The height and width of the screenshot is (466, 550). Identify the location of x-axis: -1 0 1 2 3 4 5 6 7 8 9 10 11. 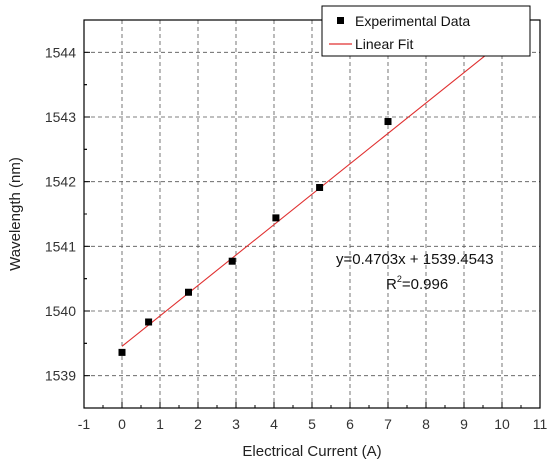
(313, 417).